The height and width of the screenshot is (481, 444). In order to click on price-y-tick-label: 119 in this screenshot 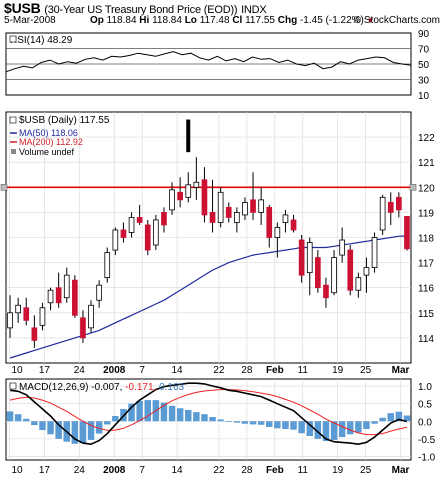, I will do `click(426, 213)`.